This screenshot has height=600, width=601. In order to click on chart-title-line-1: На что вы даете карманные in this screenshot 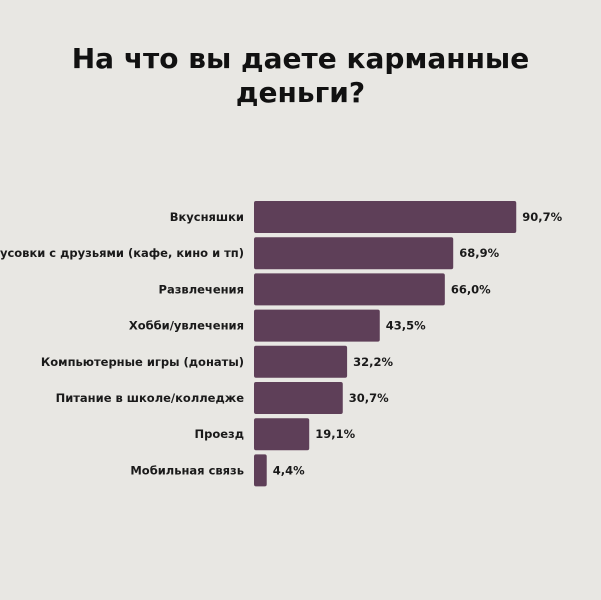, I will do `click(300, 58)`.